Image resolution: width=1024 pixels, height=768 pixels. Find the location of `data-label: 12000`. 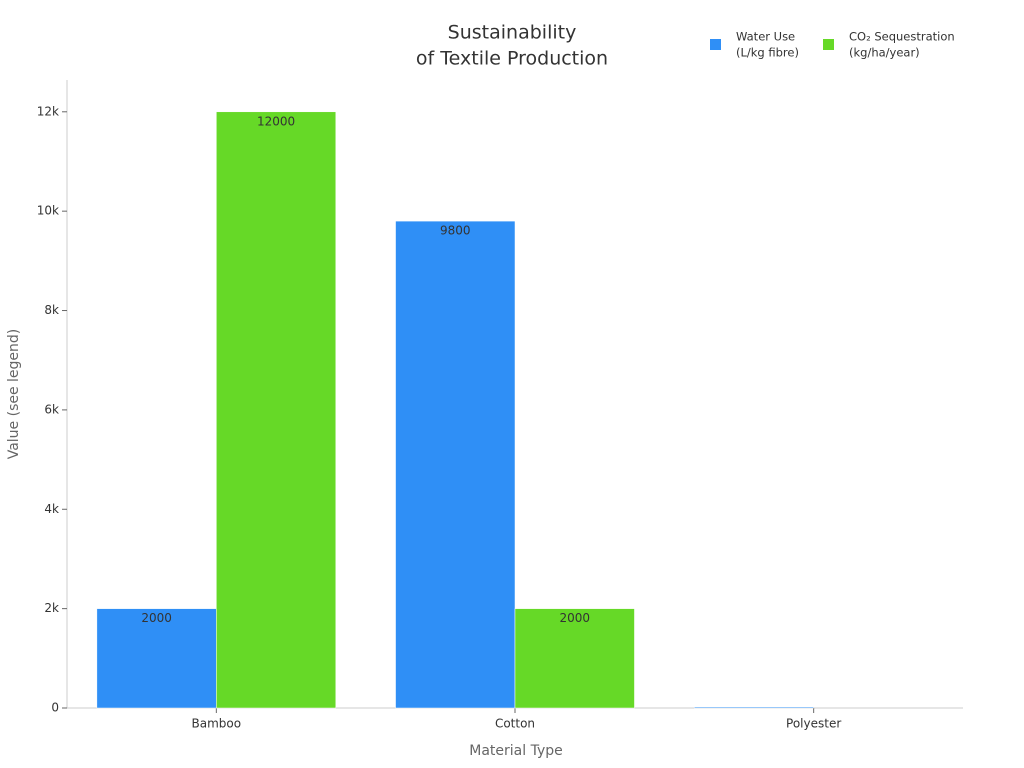

data-label: 12000 is located at coordinates (276, 121).